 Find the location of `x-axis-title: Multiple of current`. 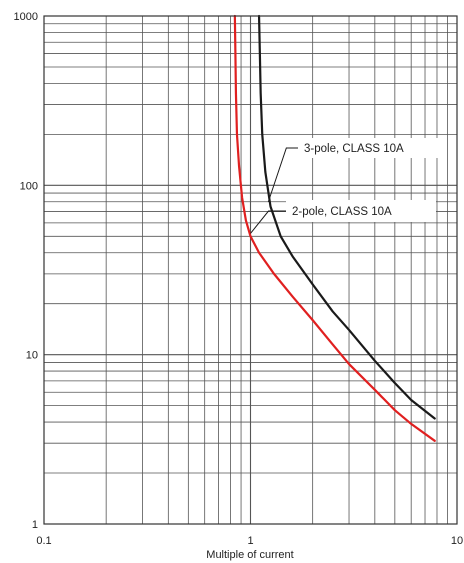

x-axis-title: Multiple of current is located at coordinates (249, 555).